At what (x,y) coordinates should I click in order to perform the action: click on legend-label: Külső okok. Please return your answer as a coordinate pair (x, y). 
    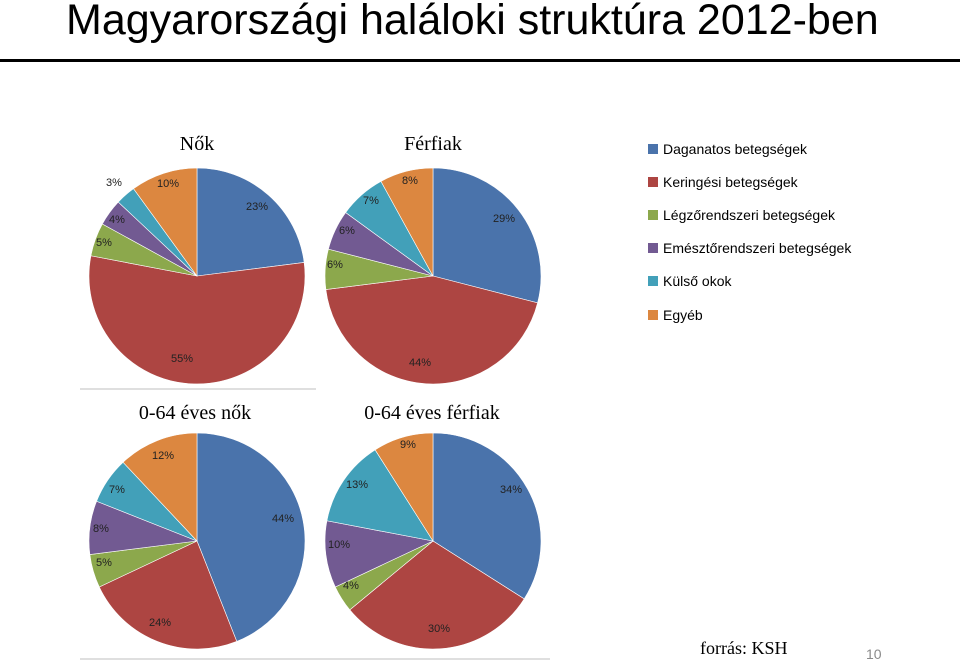
    Looking at the image, I should click on (697, 281).